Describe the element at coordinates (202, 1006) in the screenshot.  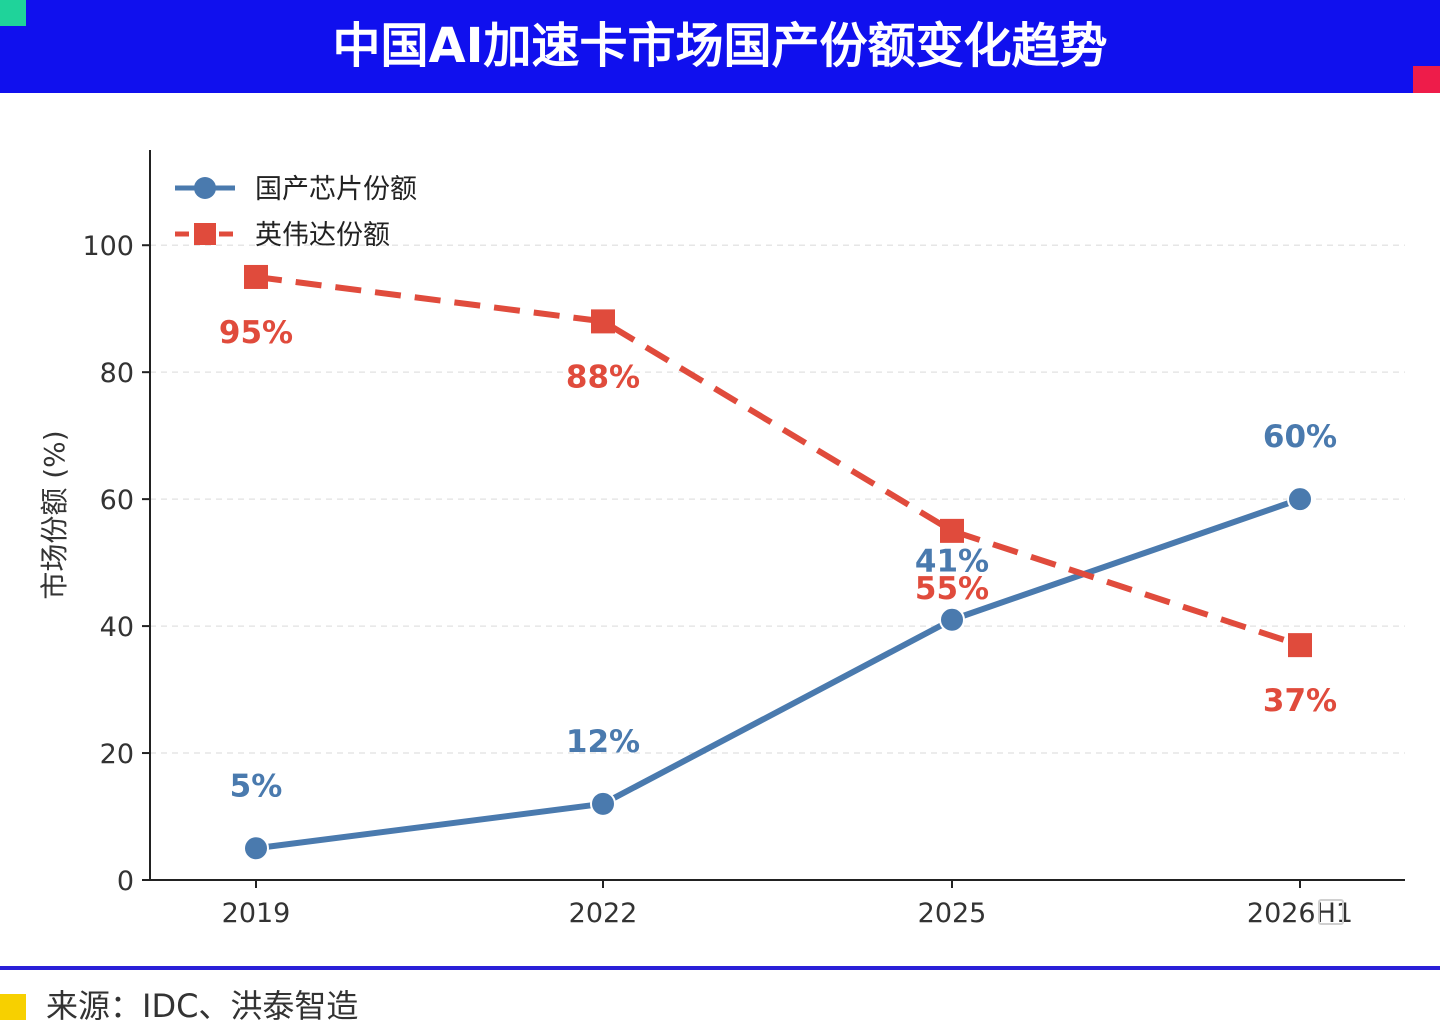
I see `source-text: 来源：IDC、洪泰智造` at that location.